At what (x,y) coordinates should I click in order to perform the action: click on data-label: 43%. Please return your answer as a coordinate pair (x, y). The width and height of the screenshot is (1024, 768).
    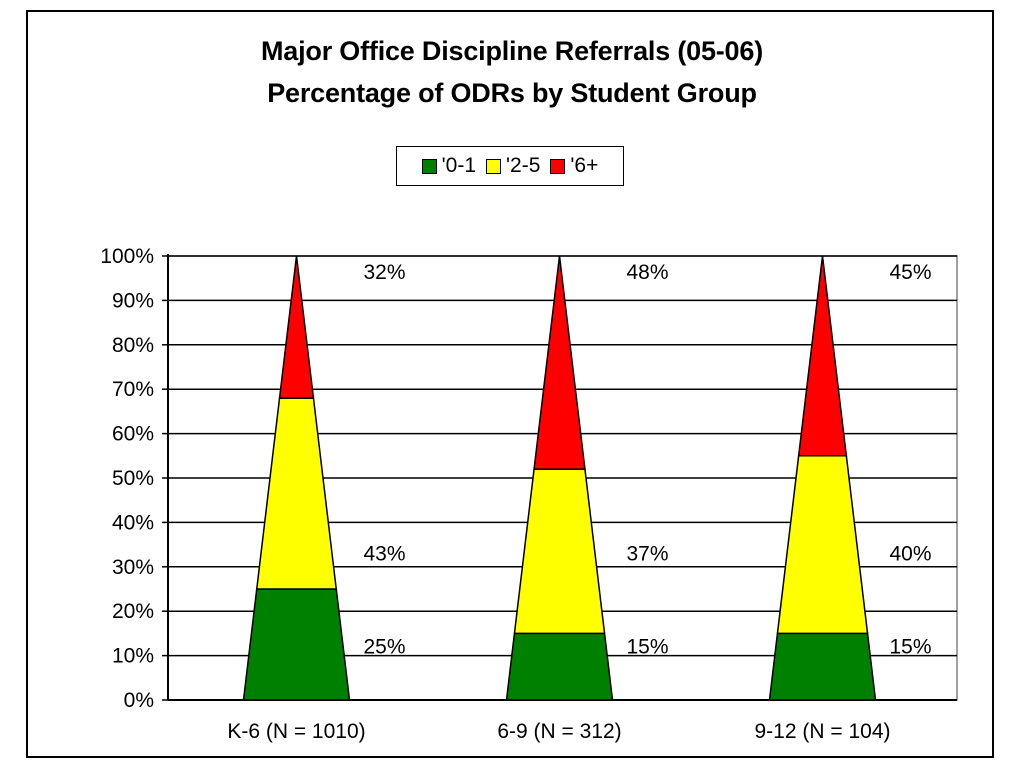
    Looking at the image, I should click on (384, 554).